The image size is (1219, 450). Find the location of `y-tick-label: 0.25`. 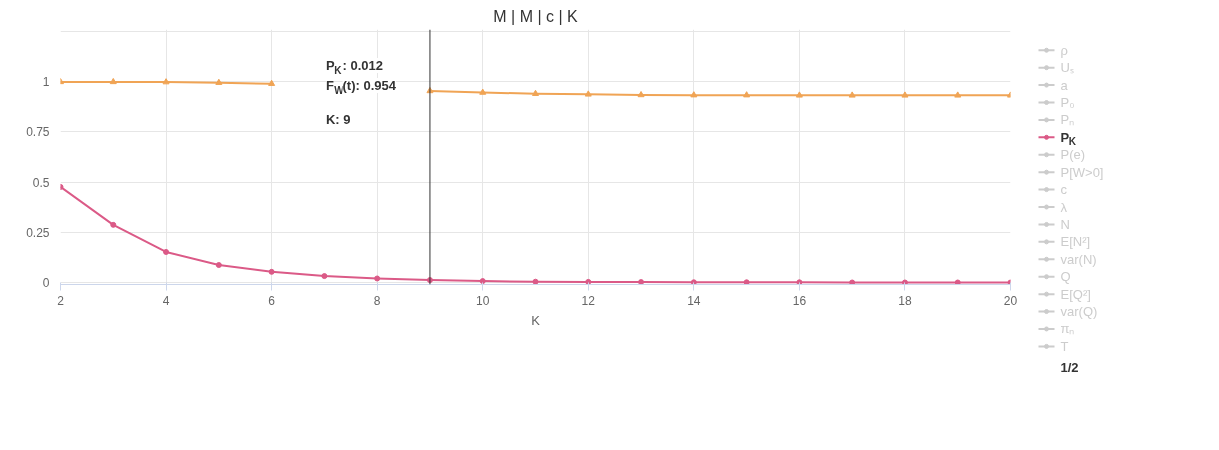

y-tick-label: 0.25 is located at coordinates (38, 232).